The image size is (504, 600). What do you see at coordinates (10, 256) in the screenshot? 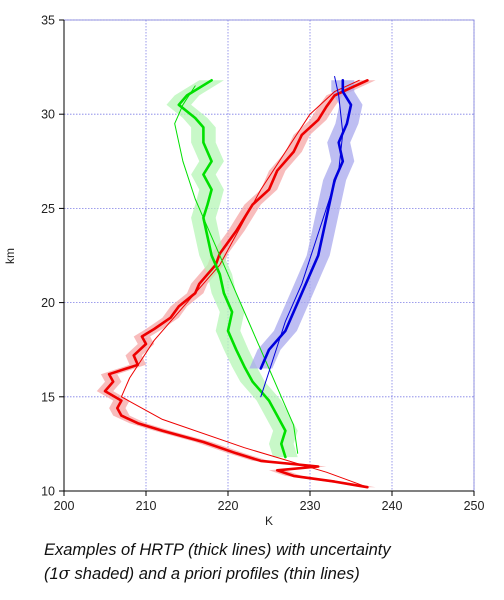
I see `y-axis-label: km` at bounding box center [10, 256].